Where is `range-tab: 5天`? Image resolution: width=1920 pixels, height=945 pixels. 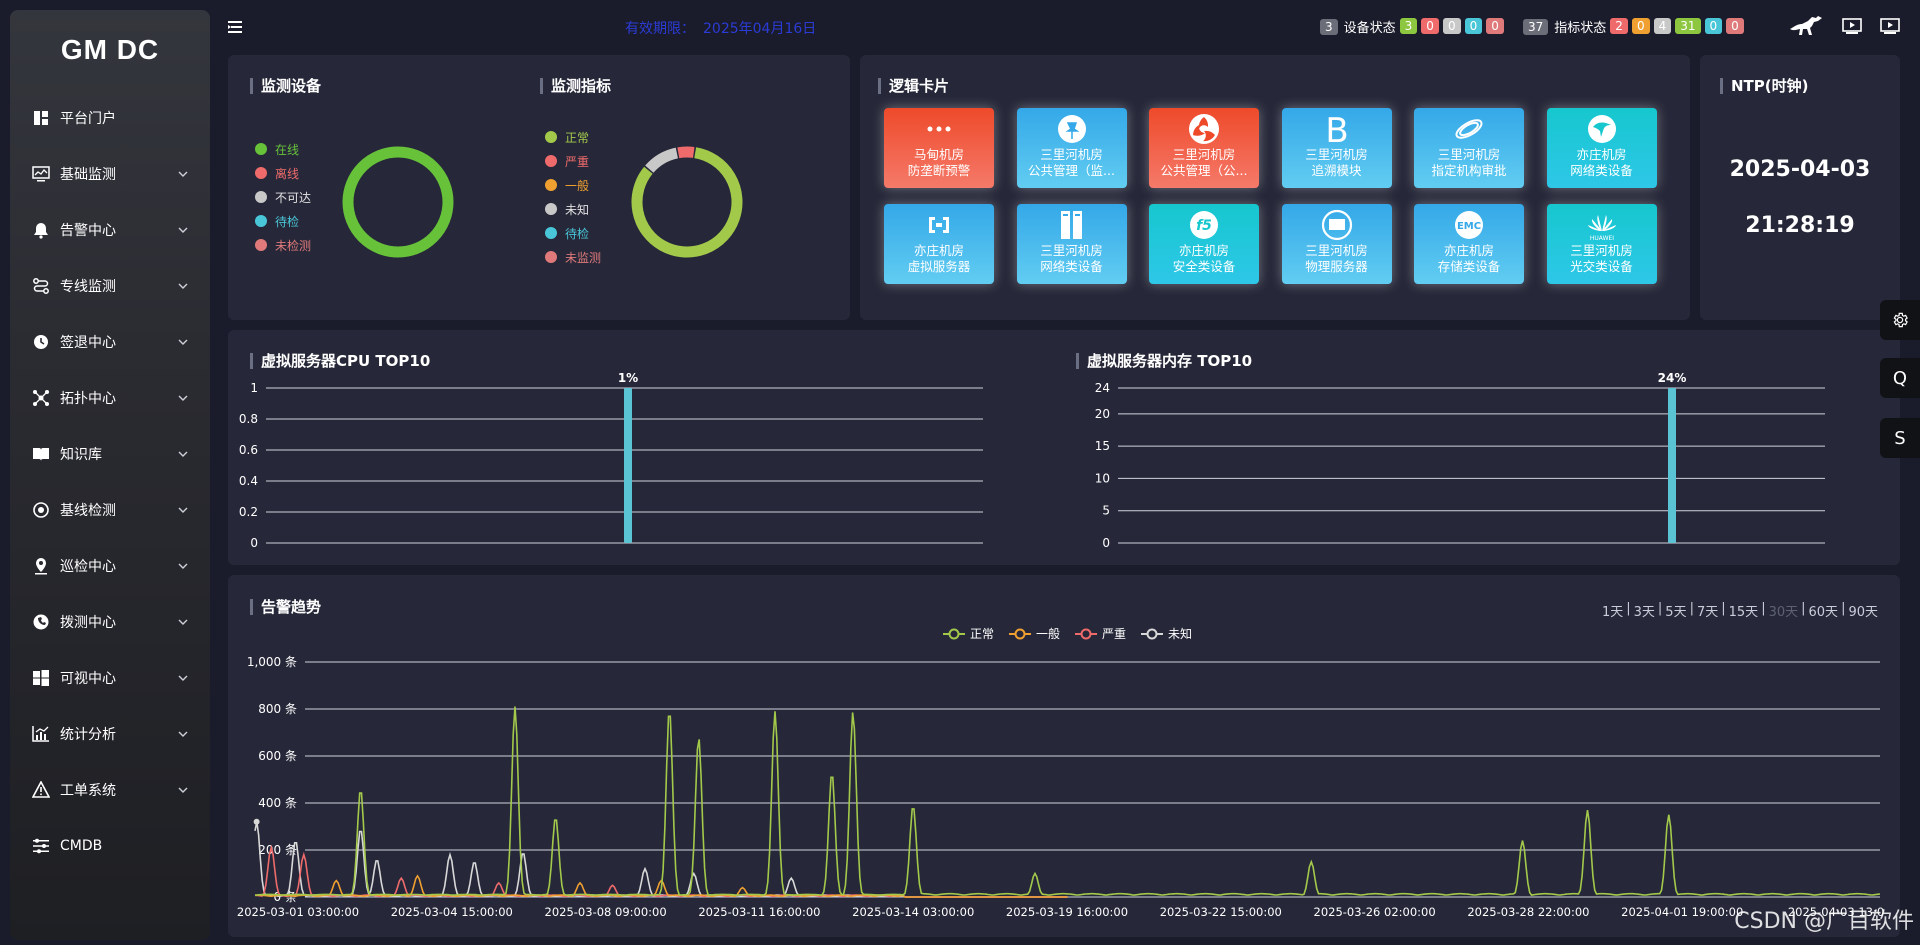
range-tab: 5天 is located at coordinates (1676, 612).